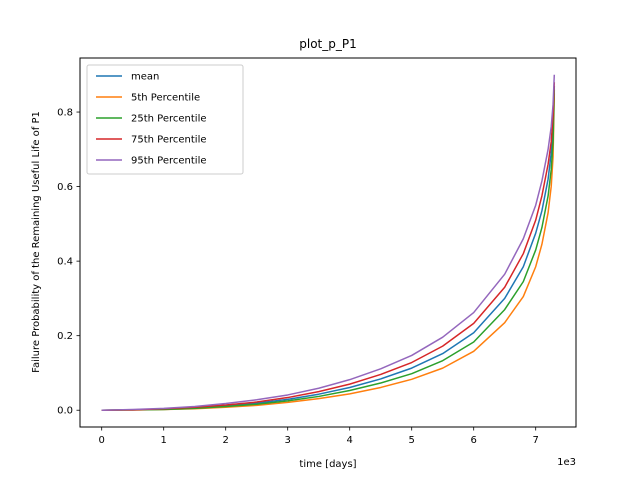 This screenshot has width=640, height=480. I want to click on legend-label: mean, so click(145, 77).